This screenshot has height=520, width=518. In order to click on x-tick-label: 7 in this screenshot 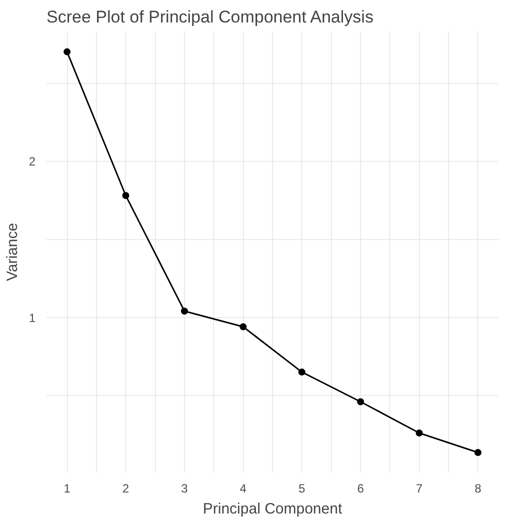, I will do `click(419, 489)`.